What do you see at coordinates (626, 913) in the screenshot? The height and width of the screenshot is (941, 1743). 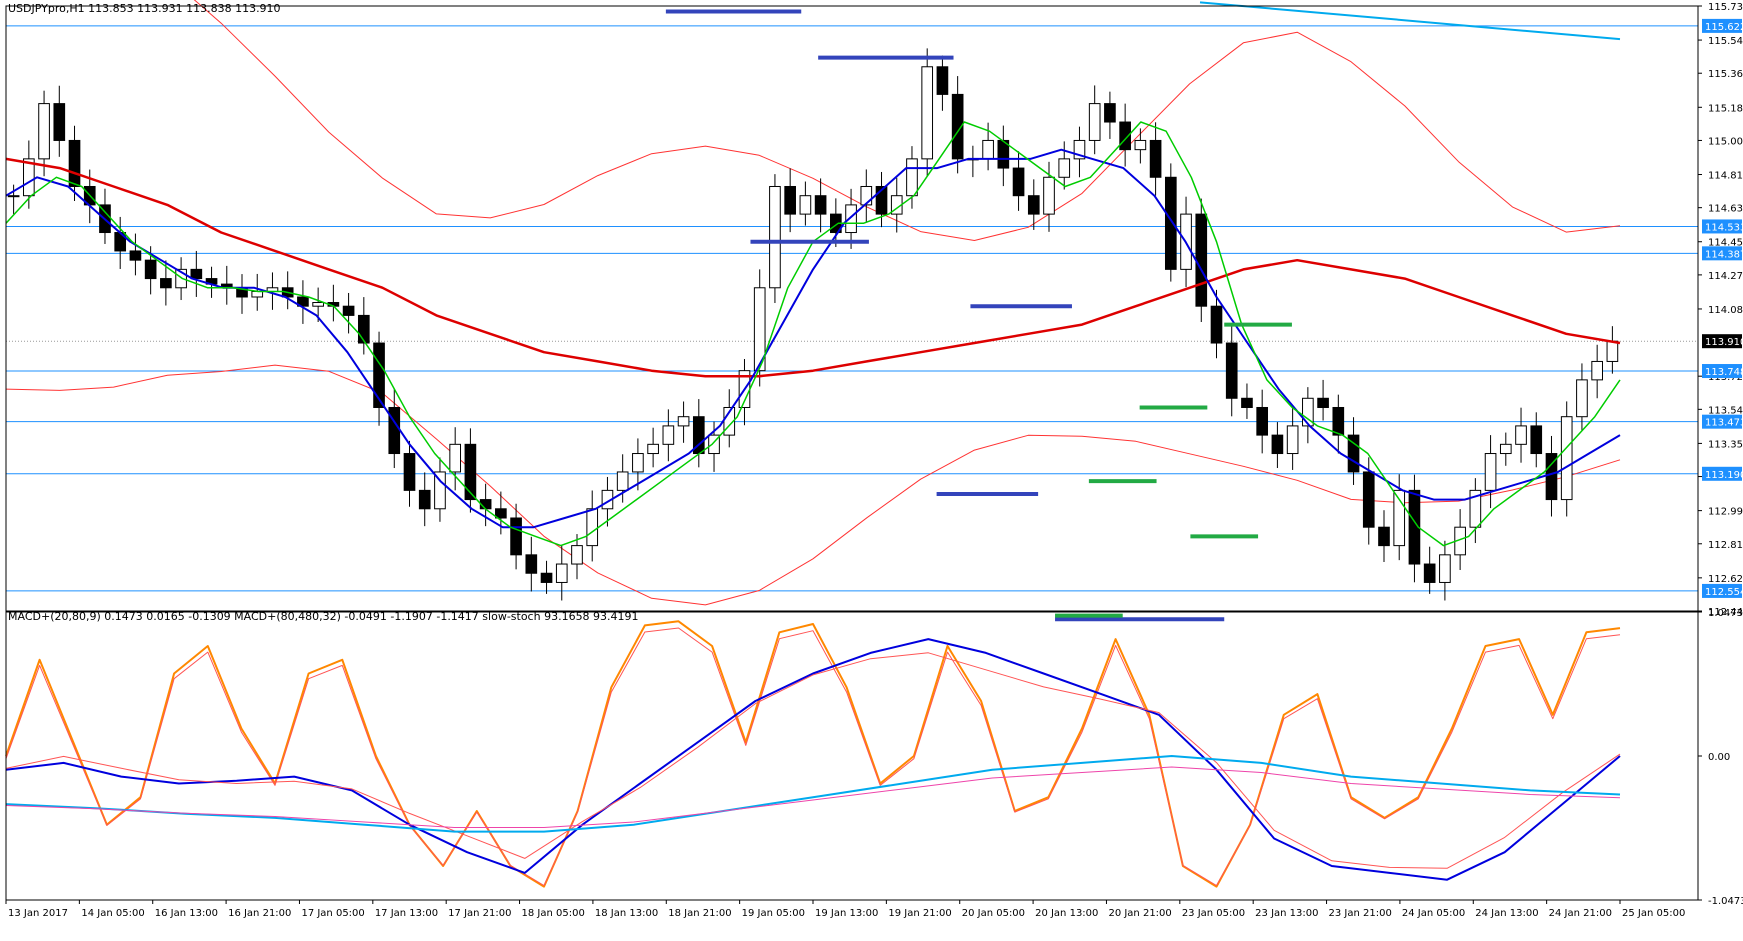 I see `time-axis-label: 18 Jan 13:00` at bounding box center [626, 913].